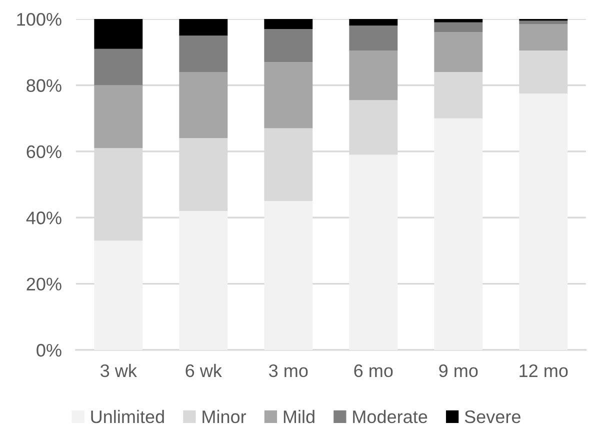  Describe the element at coordinates (49, 350) in the screenshot. I see `y-tick-label: 0%` at that location.